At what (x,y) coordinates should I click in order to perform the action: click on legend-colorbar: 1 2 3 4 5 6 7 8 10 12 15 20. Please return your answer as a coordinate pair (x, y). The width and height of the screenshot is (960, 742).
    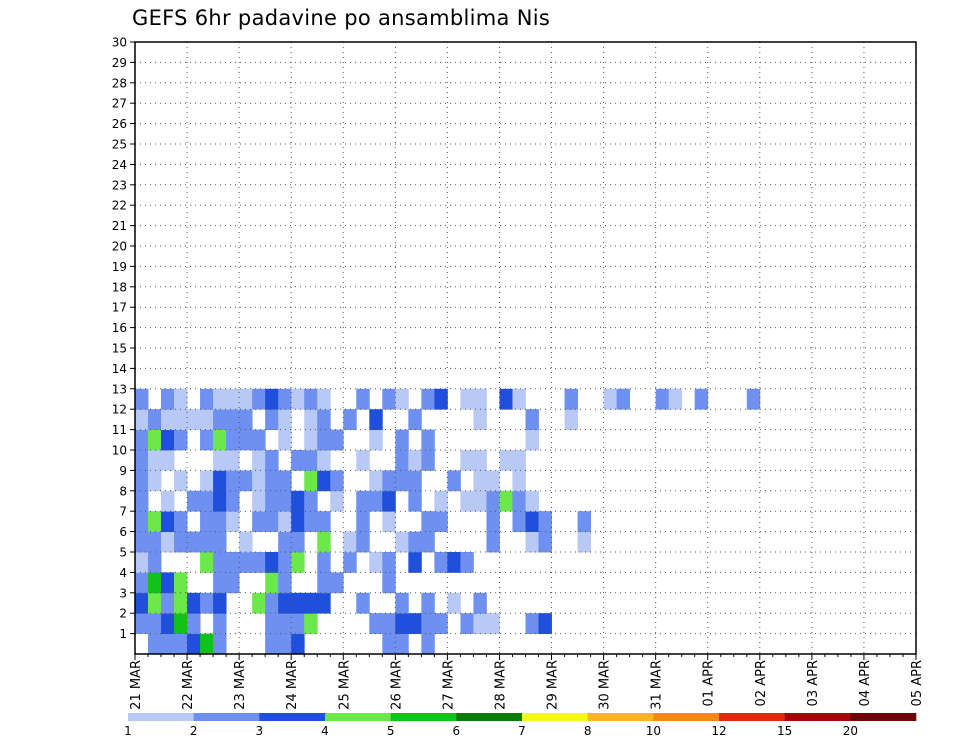
    Looking at the image, I should click on (520, 725).